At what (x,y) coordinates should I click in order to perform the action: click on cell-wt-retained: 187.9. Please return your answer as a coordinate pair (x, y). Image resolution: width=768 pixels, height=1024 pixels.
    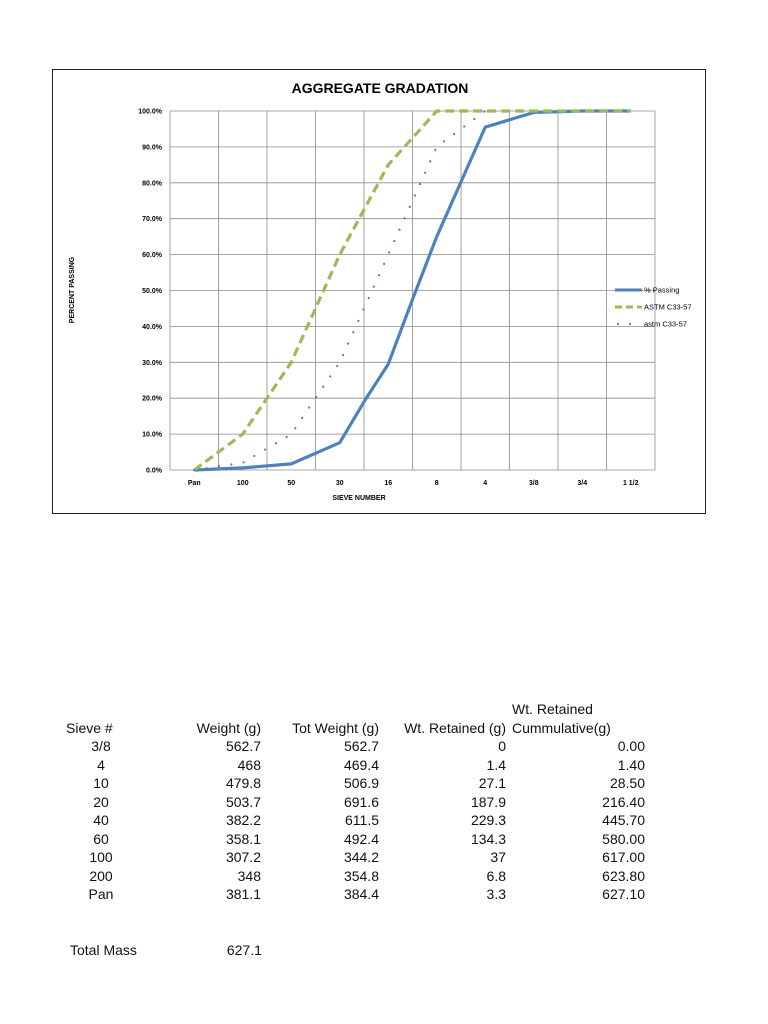
    Looking at the image, I should click on (488, 801).